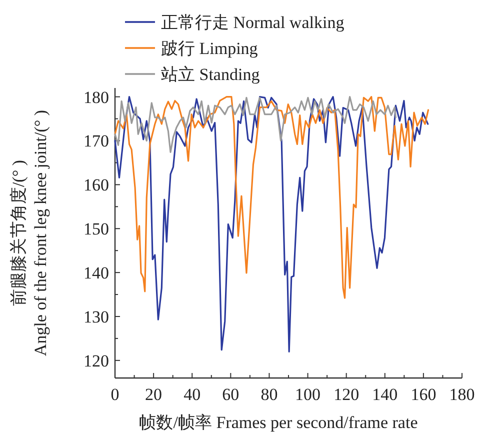 This screenshot has width=483, height=434. I want to click on legend-label: 正常行走 Normal walking, so click(253, 22).